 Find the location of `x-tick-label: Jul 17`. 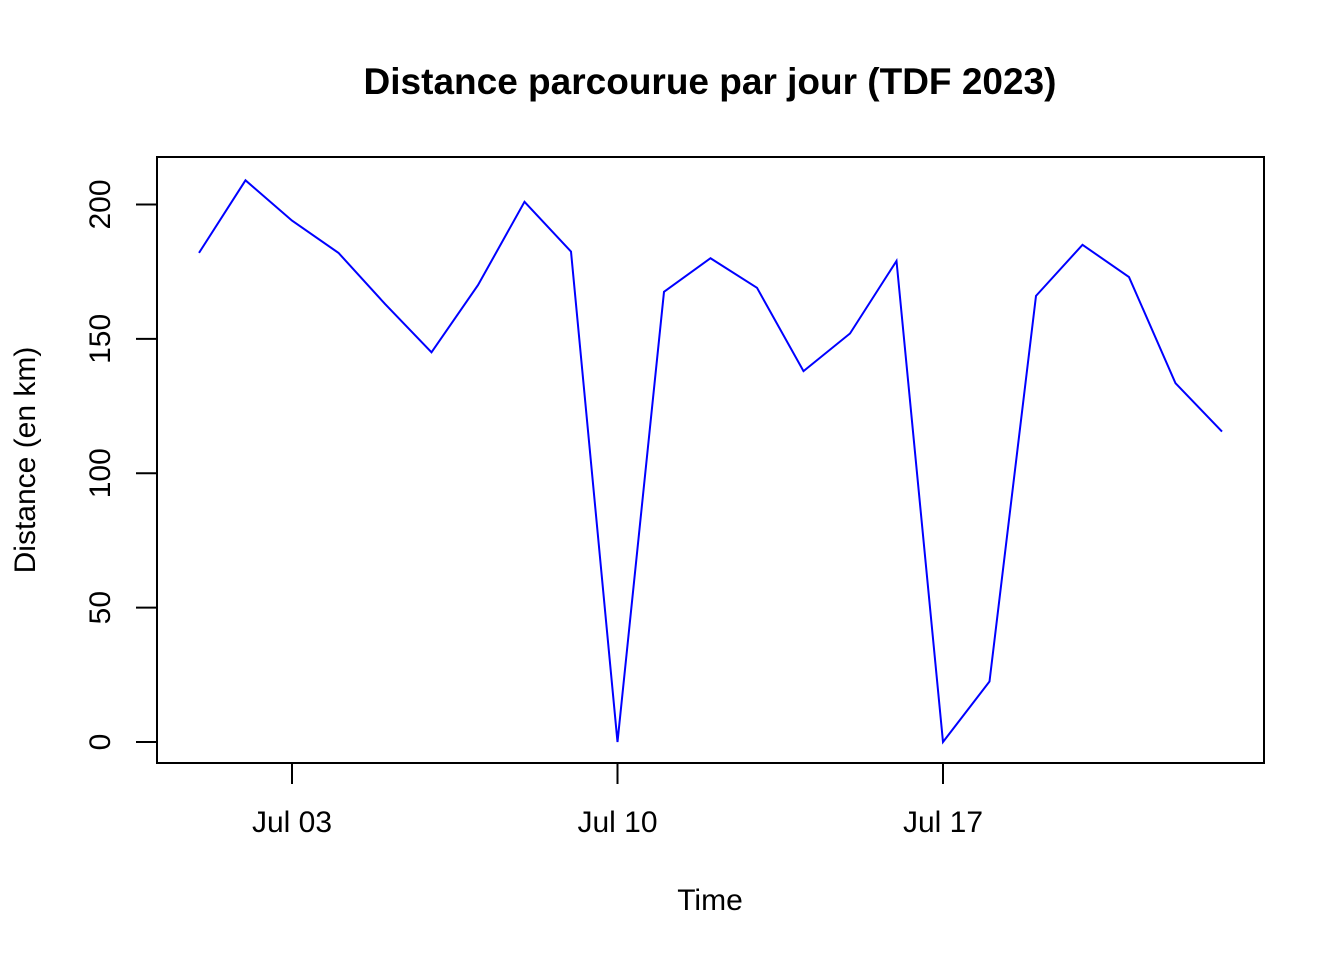

x-tick-label: Jul 17 is located at coordinates (943, 822).